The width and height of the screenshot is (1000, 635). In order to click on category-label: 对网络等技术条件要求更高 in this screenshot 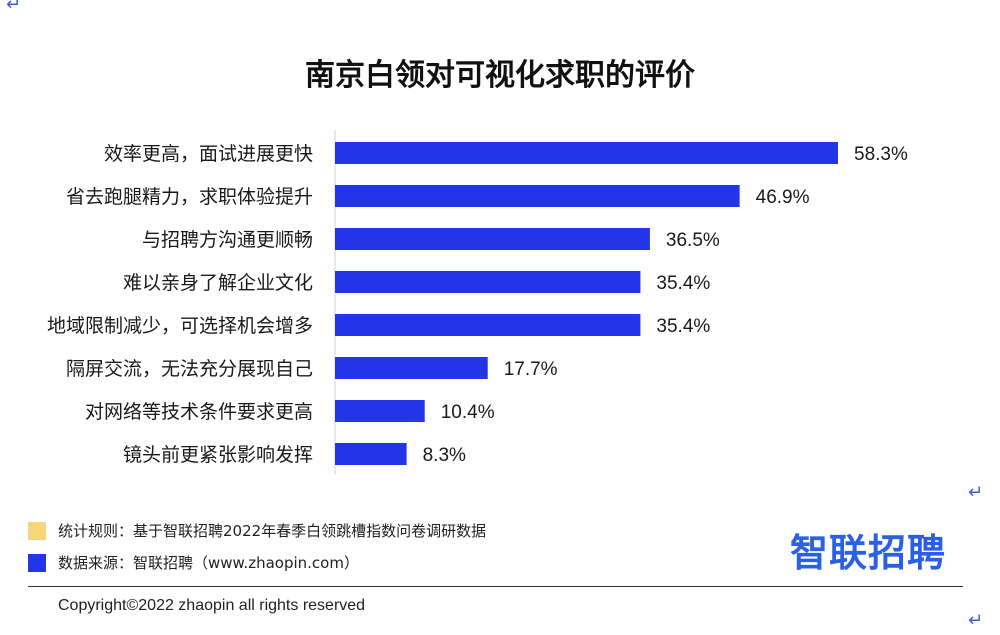, I will do `click(199, 412)`.